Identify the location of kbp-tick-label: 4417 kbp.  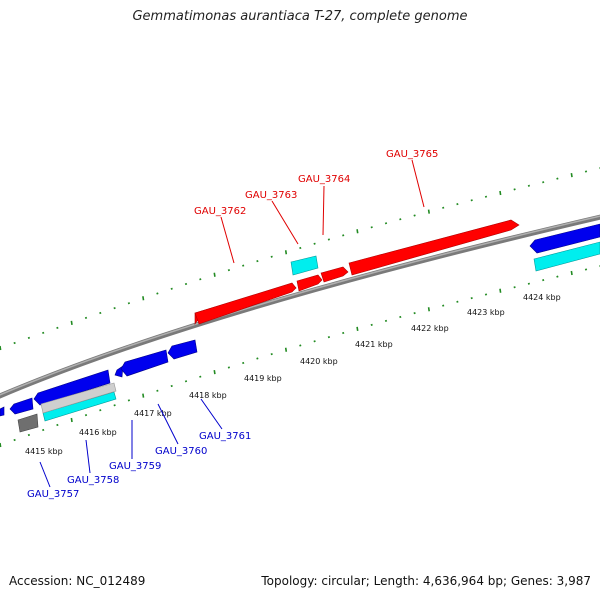
(153, 413).